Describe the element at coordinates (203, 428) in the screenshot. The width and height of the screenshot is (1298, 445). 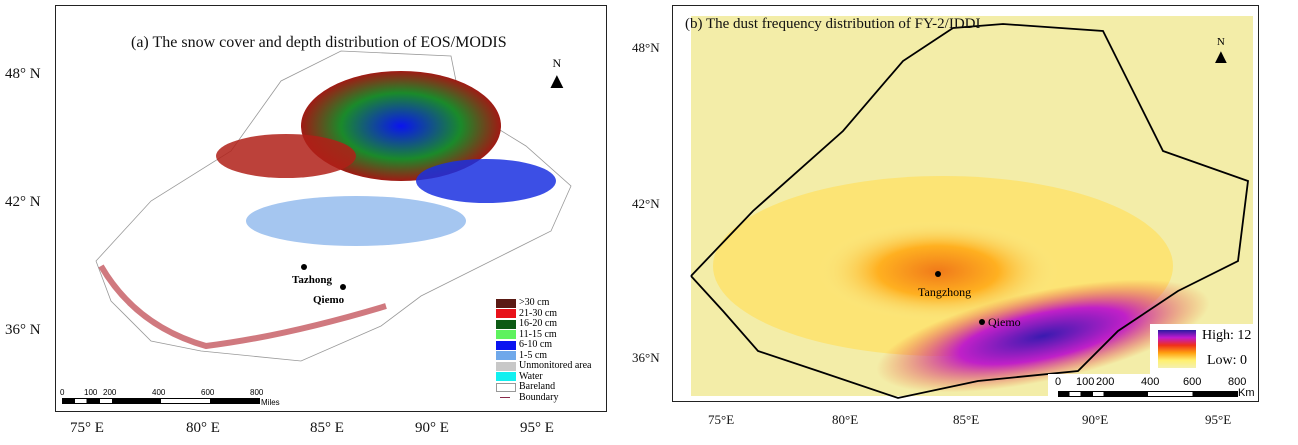
I see `lon-tick: 80° E` at that location.